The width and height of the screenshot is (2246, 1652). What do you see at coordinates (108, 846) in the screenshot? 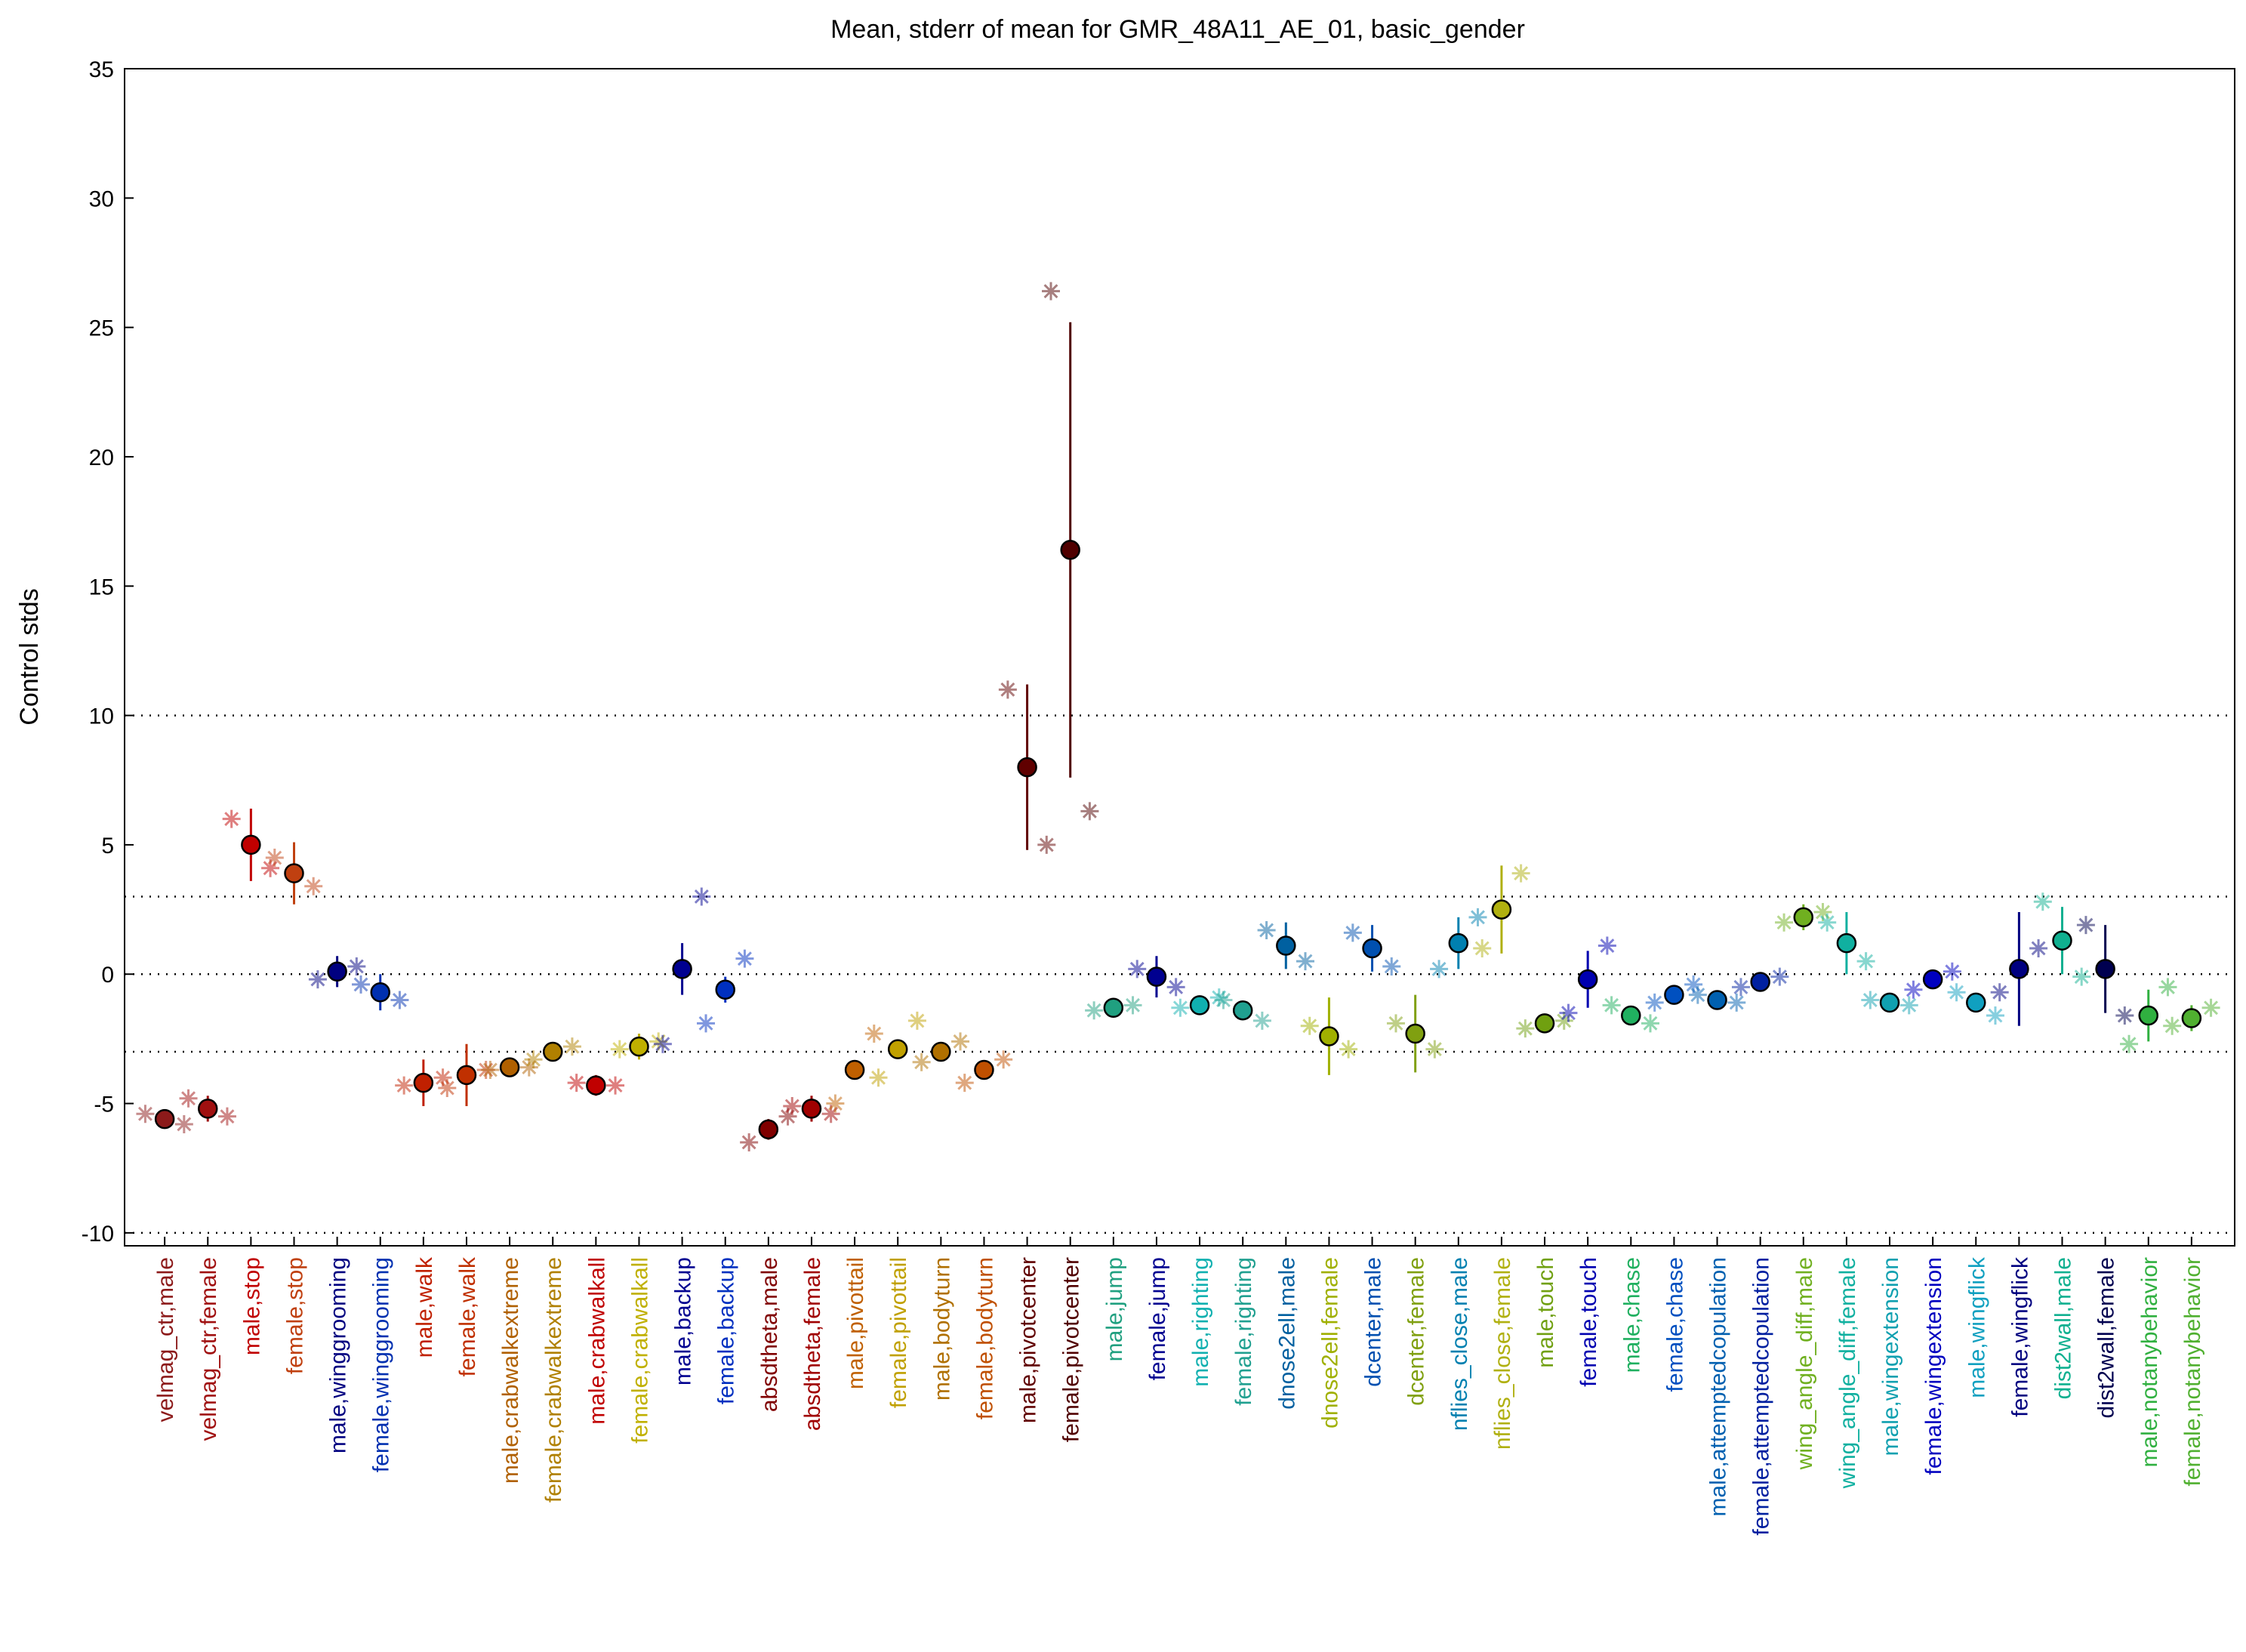
I see `y-tick-label: 5` at bounding box center [108, 846].